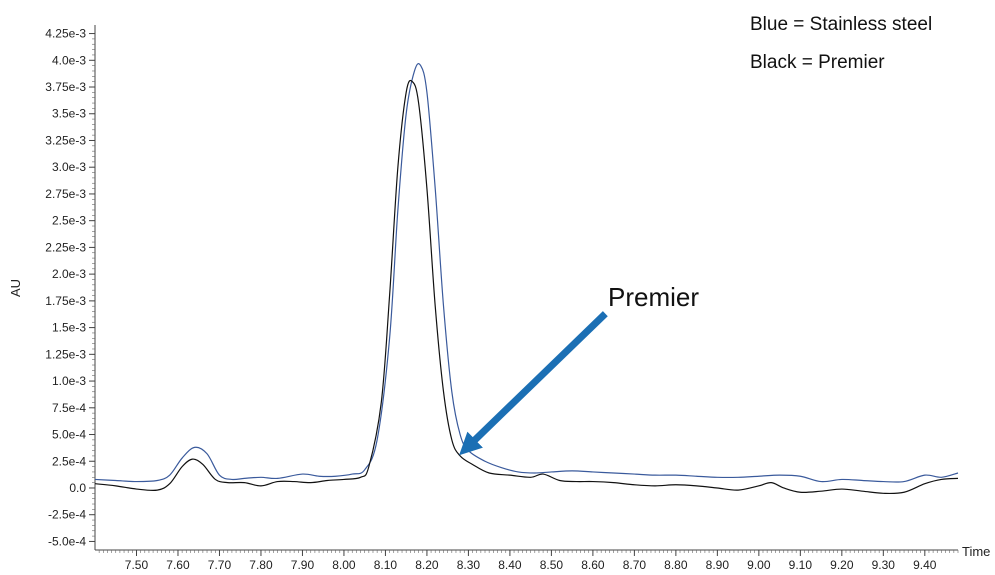  Describe the element at coordinates (69, 221) in the screenshot. I see `y-tick-label: 2.5e-3` at that location.